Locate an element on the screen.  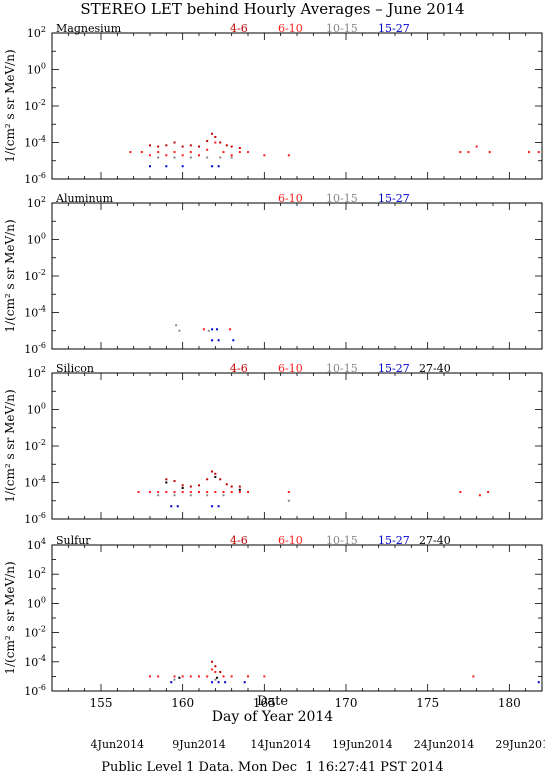
element-label: Aluminum is located at coordinates (84, 198).